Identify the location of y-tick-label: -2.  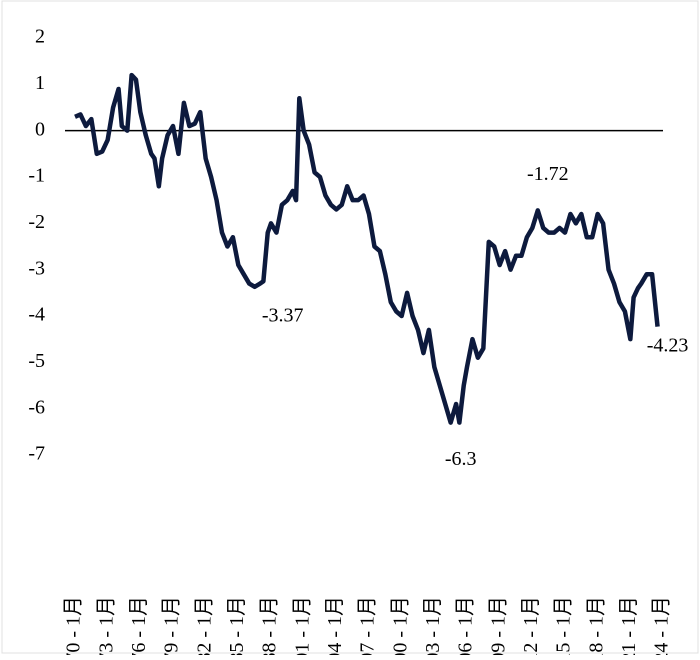
(36, 222).